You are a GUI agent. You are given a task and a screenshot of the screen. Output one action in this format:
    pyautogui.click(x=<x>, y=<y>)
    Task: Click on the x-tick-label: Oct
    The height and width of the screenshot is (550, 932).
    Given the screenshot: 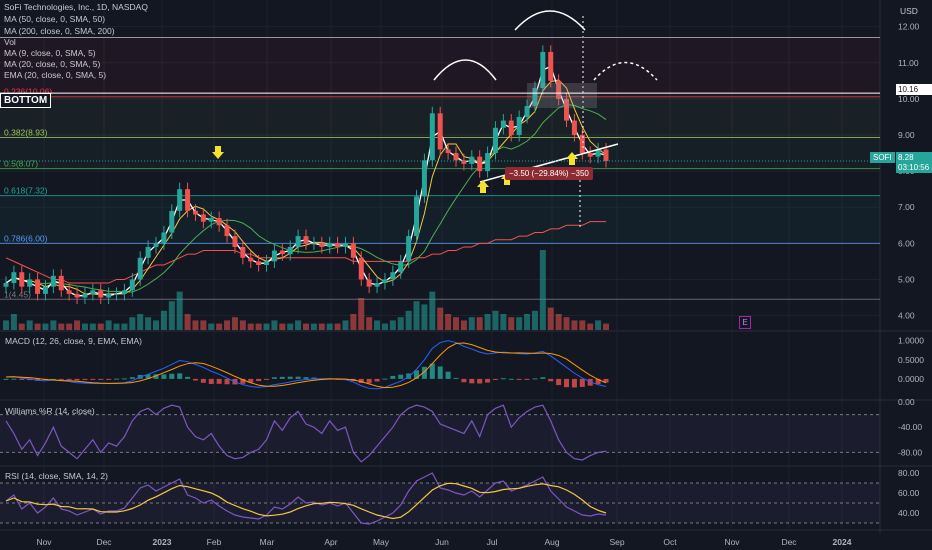 What is the action you would take?
    pyautogui.click(x=670, y=542)
    